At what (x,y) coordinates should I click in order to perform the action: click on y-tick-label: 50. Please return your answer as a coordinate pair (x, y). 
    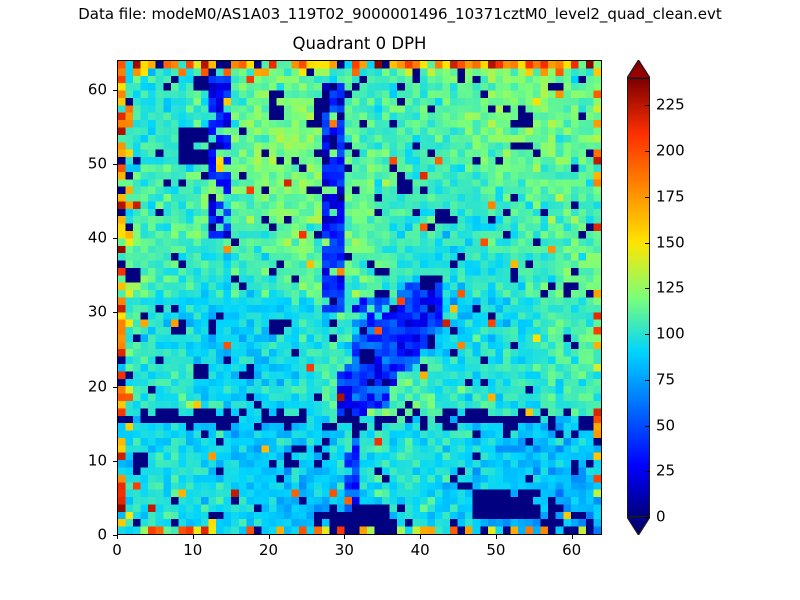
    Looking at the image, I should click on (97, 163).